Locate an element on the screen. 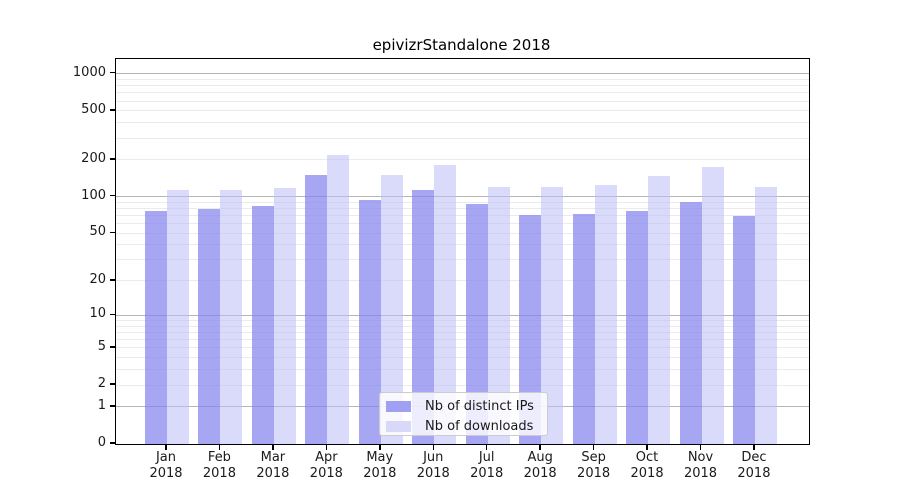 The height and width of the screenshot is (500, 900). x-tick-label: Sep 2018 is located at coordinates (594, 465).